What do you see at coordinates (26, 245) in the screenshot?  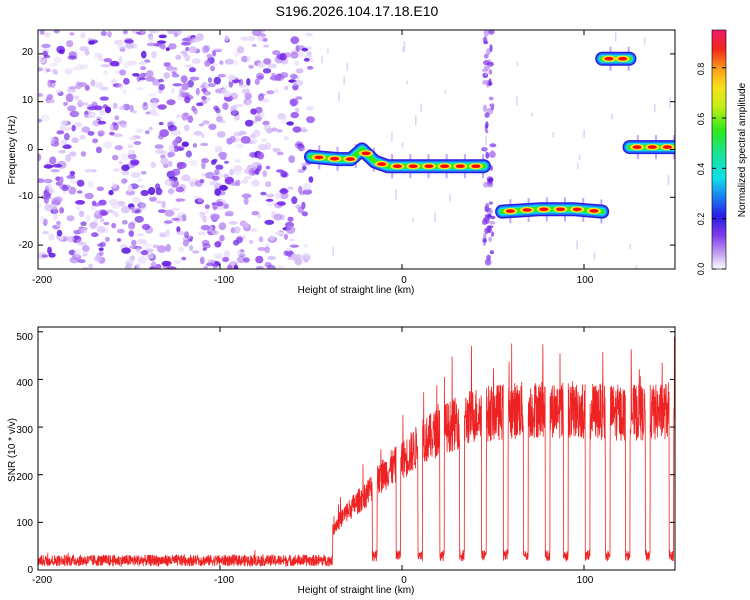 I see `heatmap-ytick-label-0: -20` at bounding box center [26, 245].